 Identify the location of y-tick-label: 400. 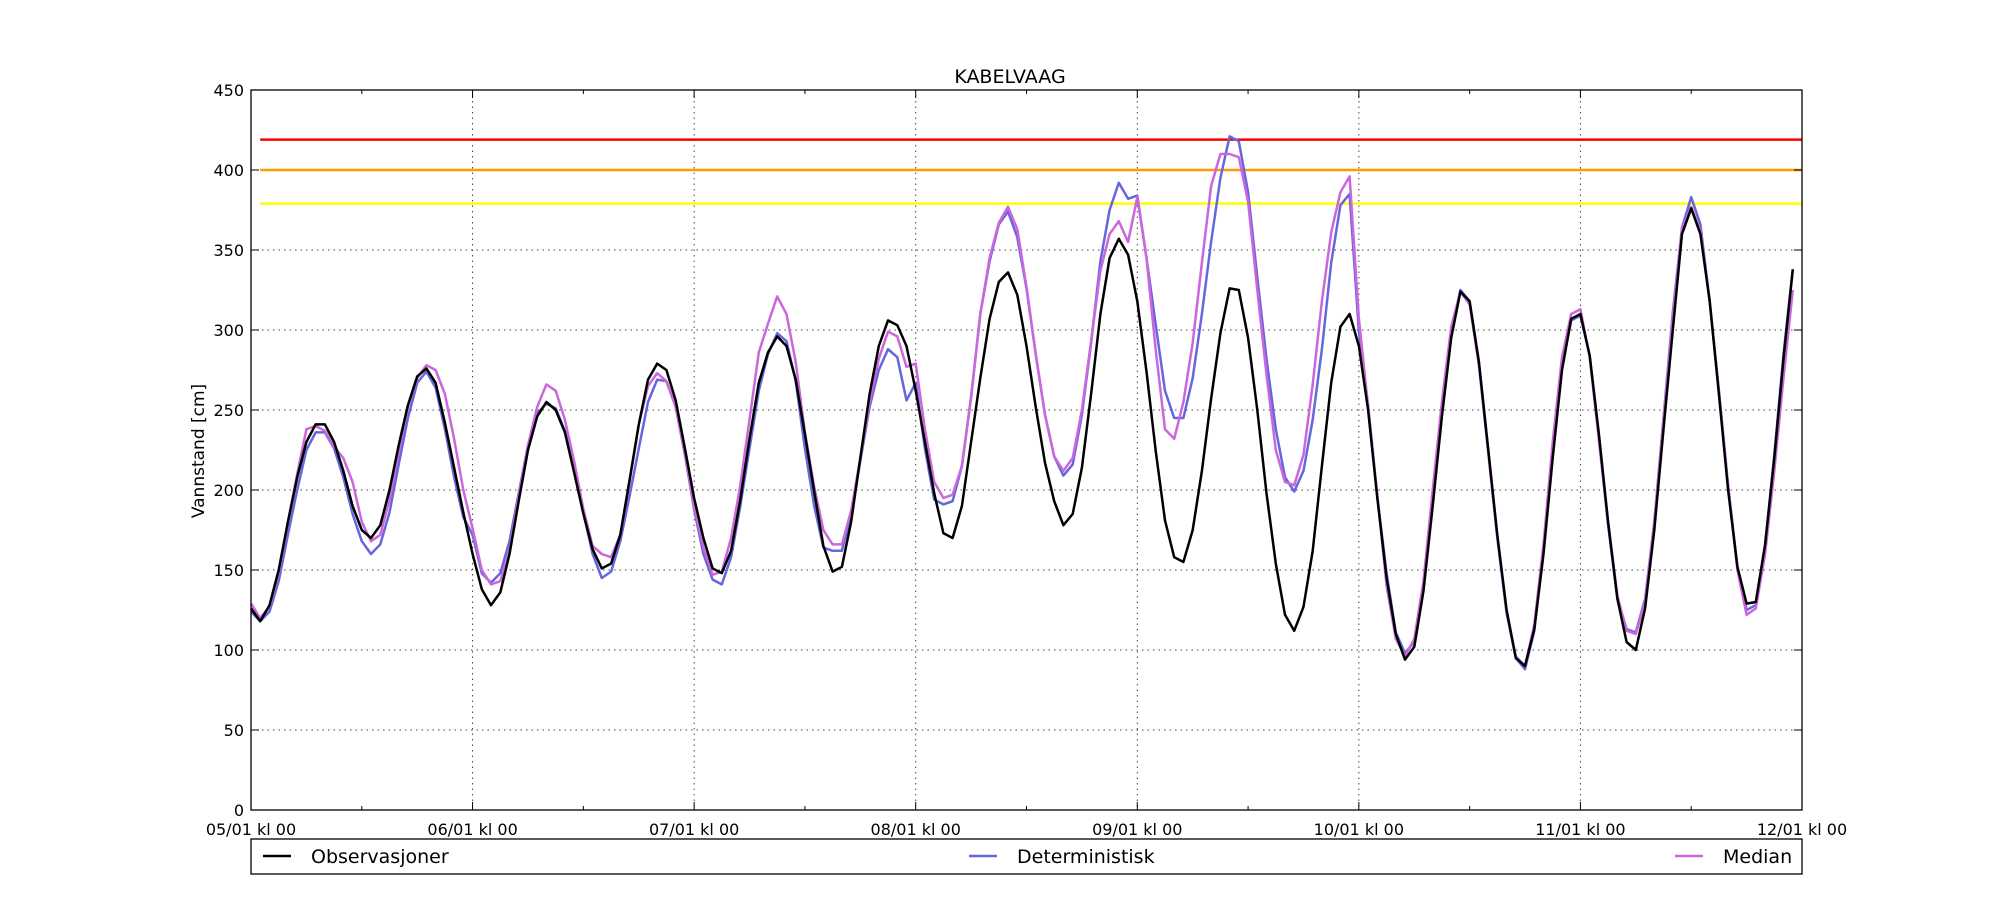
(228, 170).